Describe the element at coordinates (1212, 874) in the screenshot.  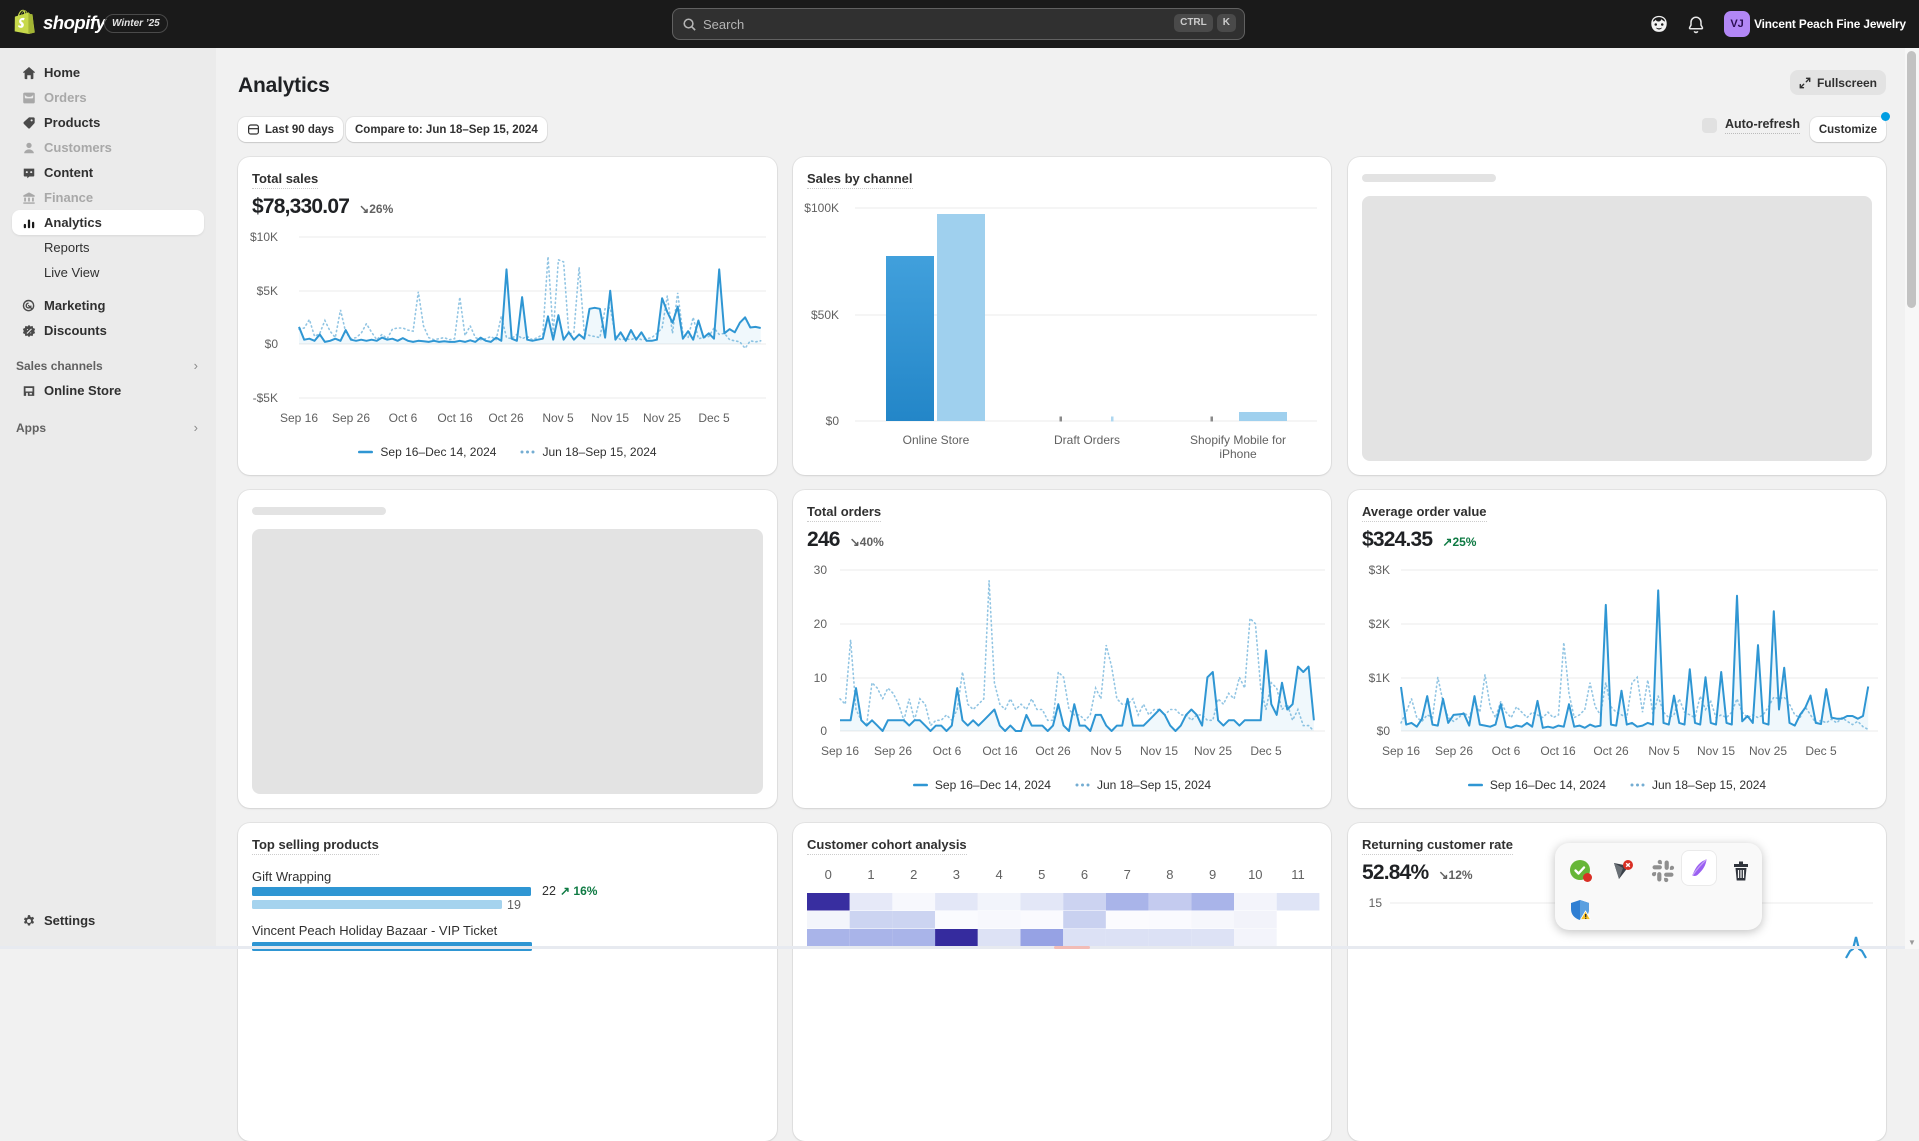
I see `svg-text: 9` at that location.